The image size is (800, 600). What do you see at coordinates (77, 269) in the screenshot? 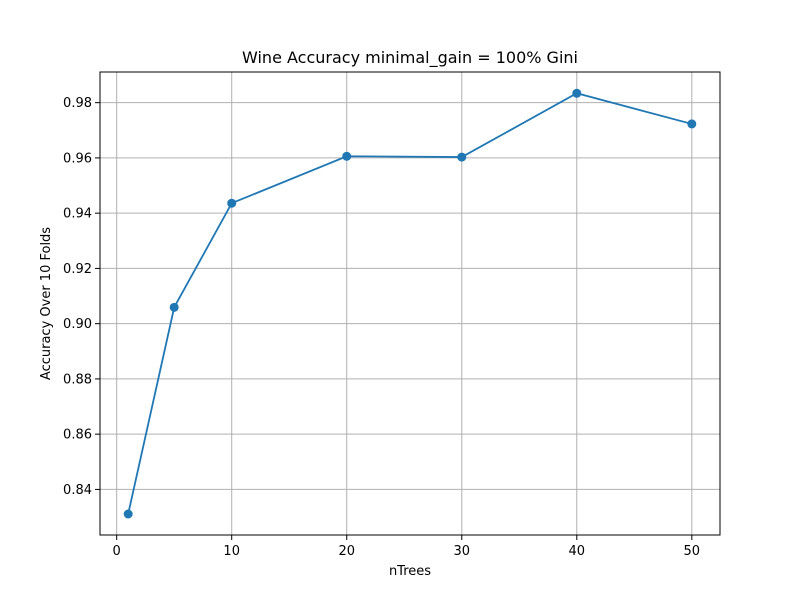
I see `y-tick-label: 0.92` at bounding box center [77, 269].